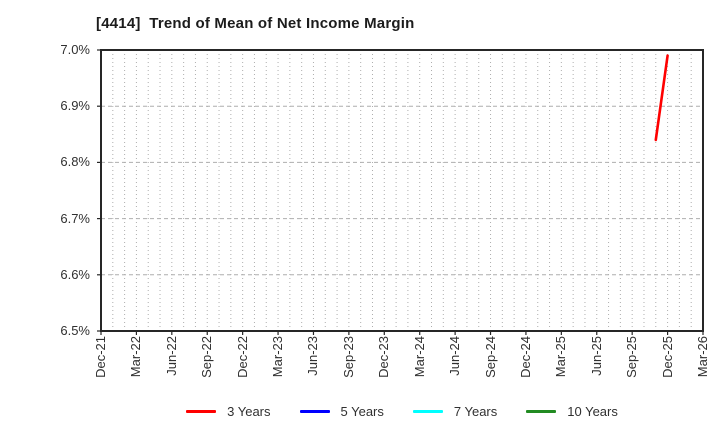  I want to click on x-tick-label: Dec-25, so click(667, 357).